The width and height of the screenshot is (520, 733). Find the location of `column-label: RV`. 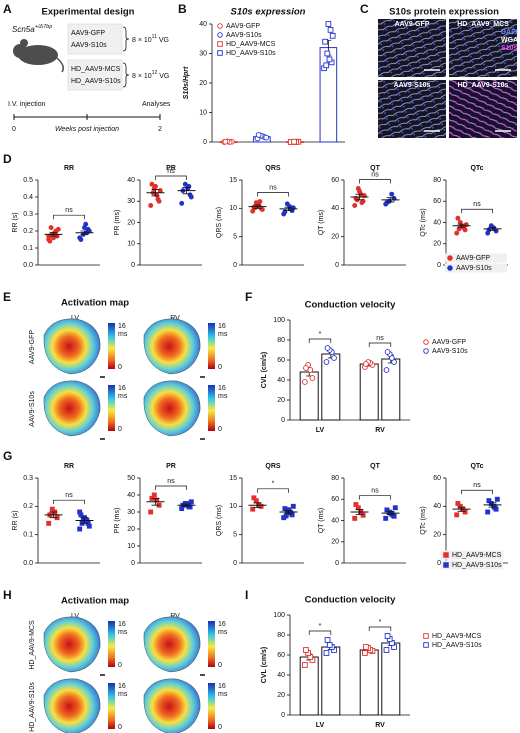

column-label: RV is located at coordinates (175, 616).